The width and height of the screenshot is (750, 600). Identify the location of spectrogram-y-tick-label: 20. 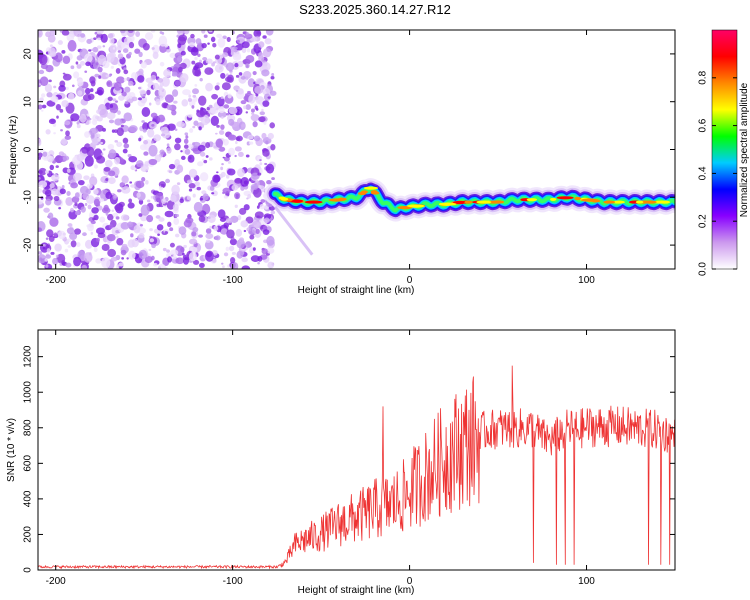
(28, 54).